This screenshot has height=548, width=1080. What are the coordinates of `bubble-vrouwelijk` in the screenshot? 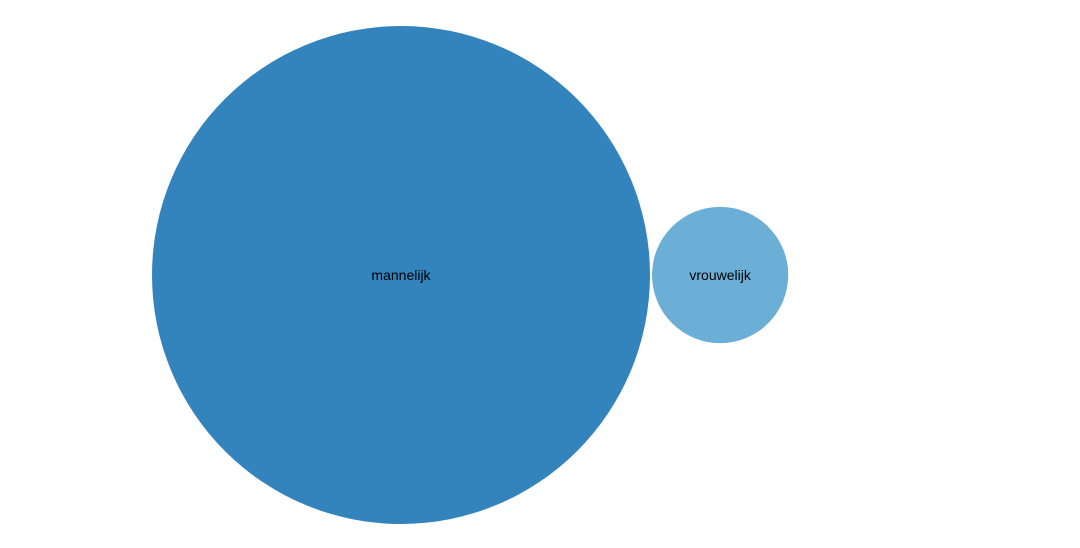 It's located at (720, 275).